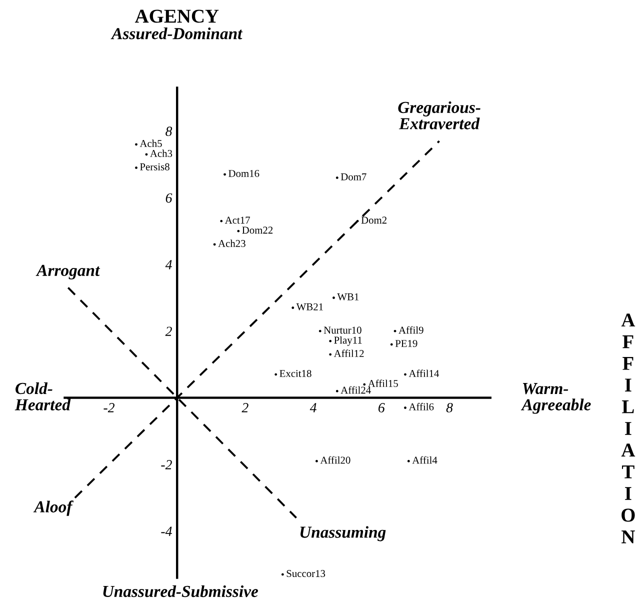  I want to click on series-label: Ach3, so click(161, 154).